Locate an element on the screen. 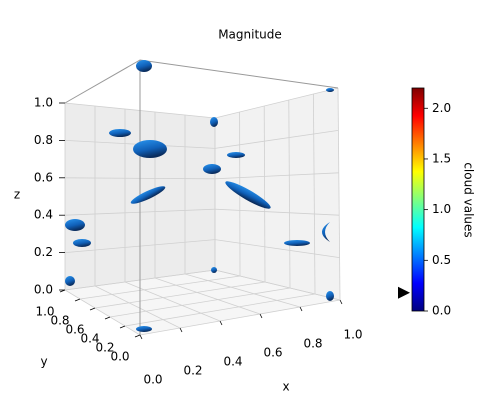 This screenshot has height=400, width=500. colorbar-tick-label: 0.0 is located at coordinates (441, 311).